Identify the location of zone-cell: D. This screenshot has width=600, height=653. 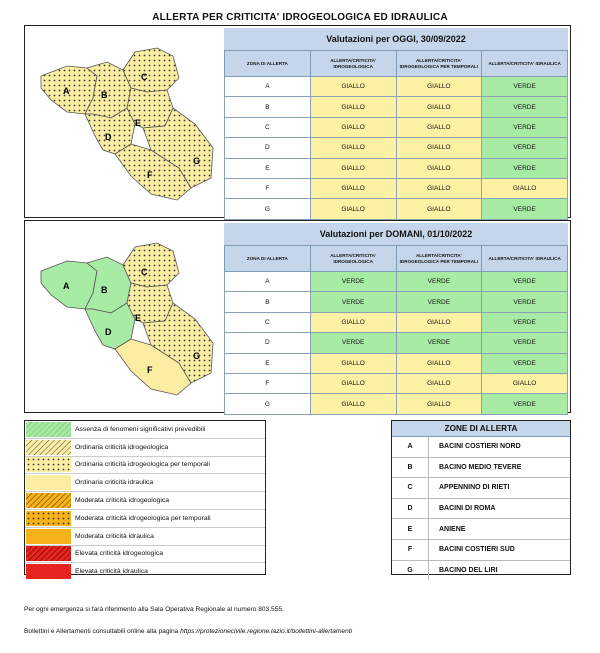
(267, 148).